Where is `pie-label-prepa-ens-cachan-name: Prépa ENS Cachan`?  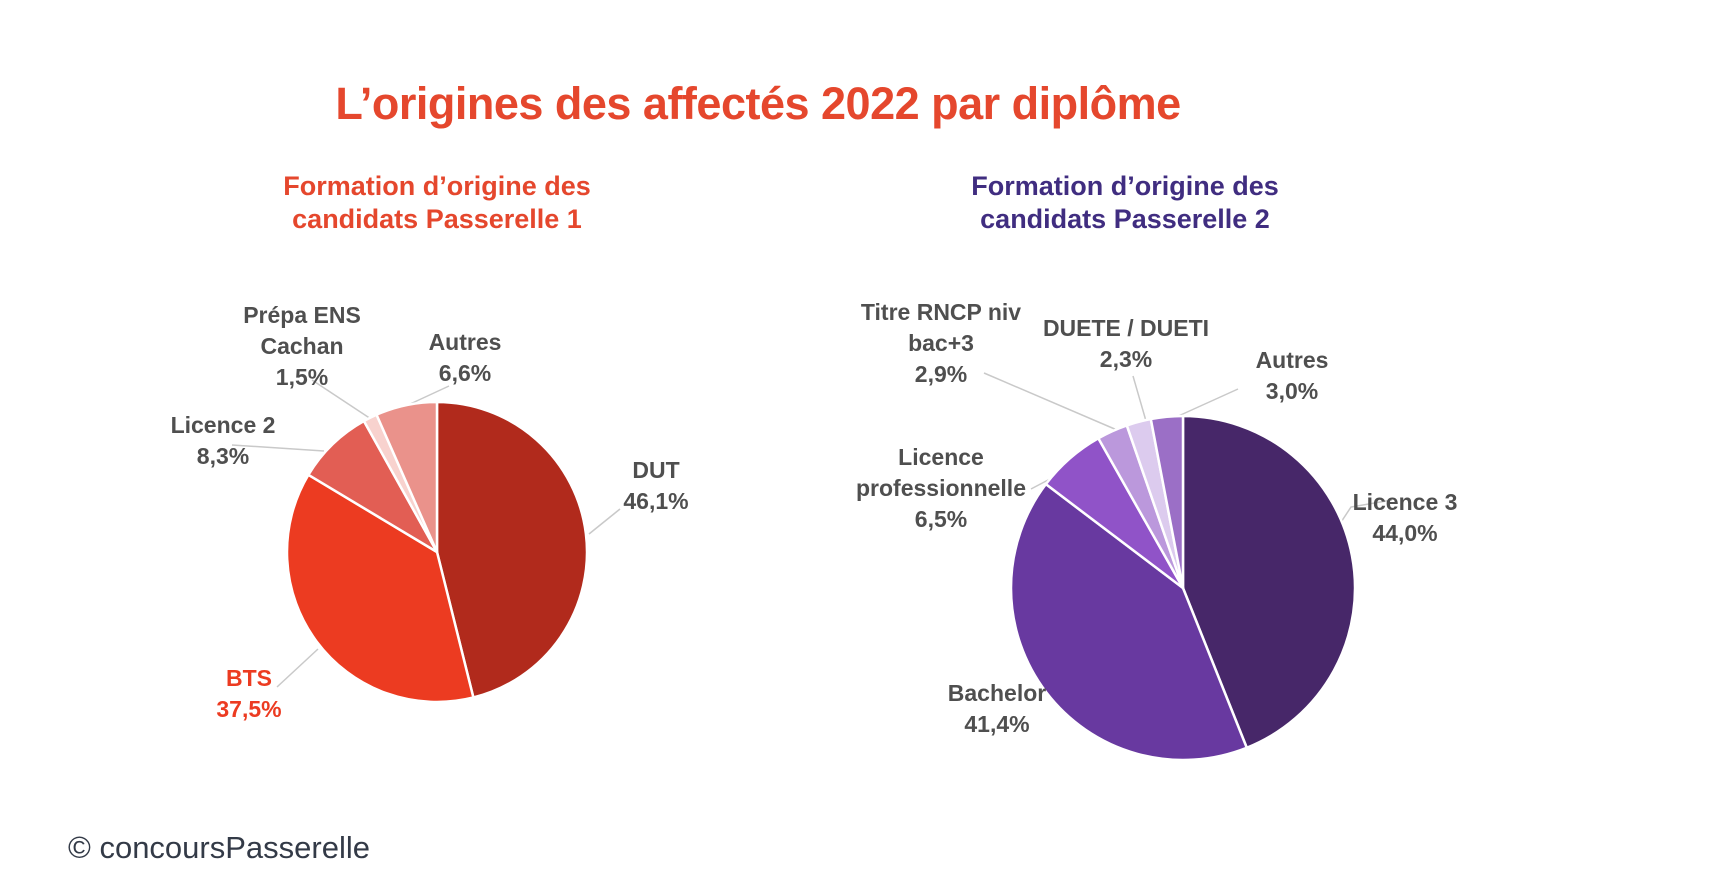
pie-label-prepa-ens-cachan-name: Prépa ENS Cachan is located at coordinates (302, 330).